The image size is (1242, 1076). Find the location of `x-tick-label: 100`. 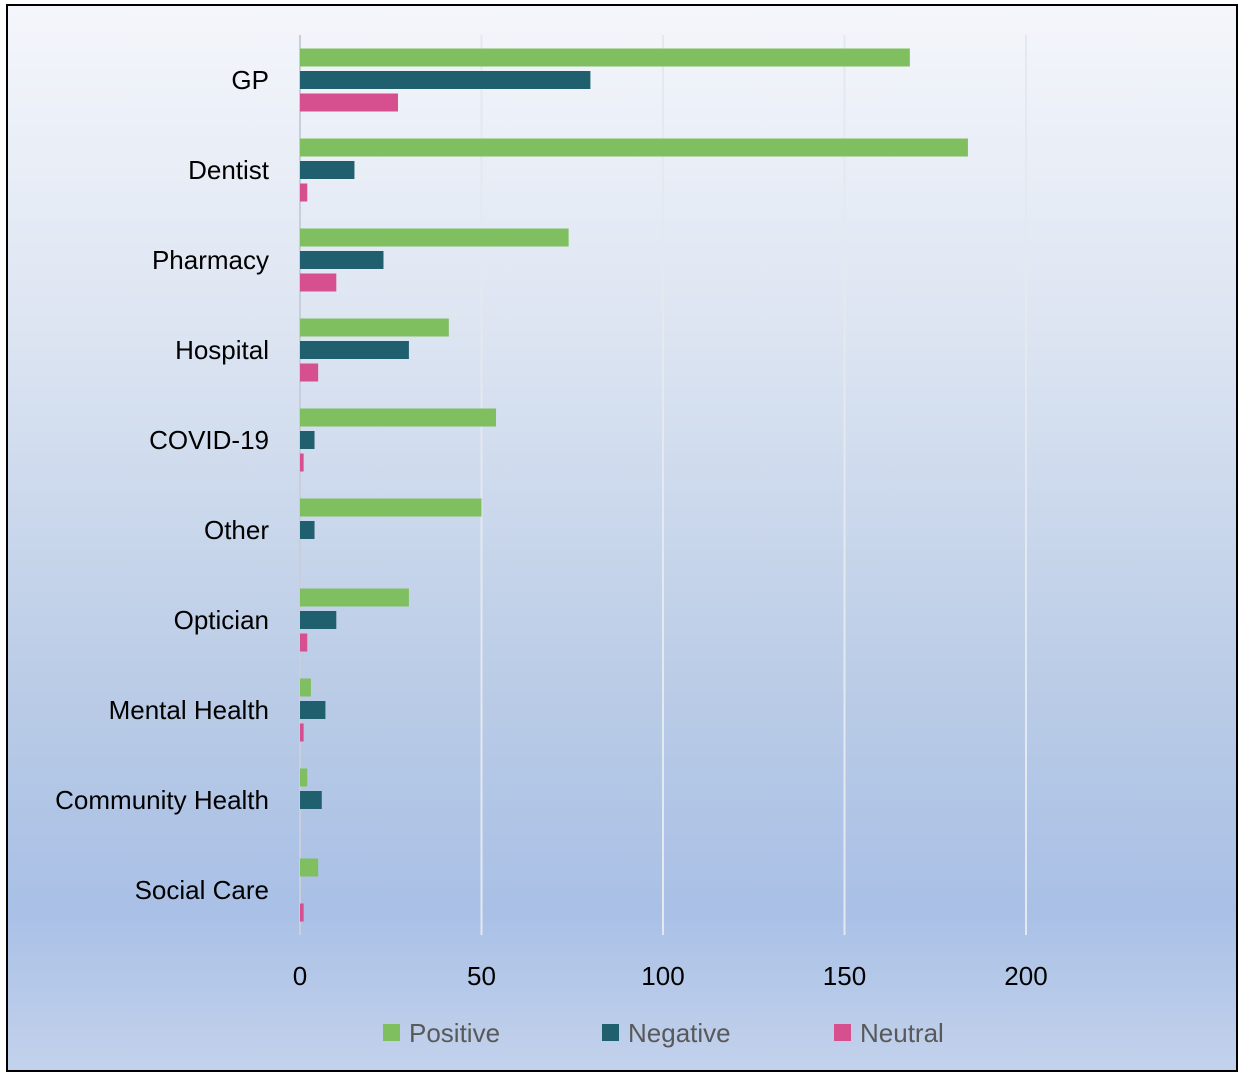

x-tick-label: 100 is located at coordinates (662, 976).